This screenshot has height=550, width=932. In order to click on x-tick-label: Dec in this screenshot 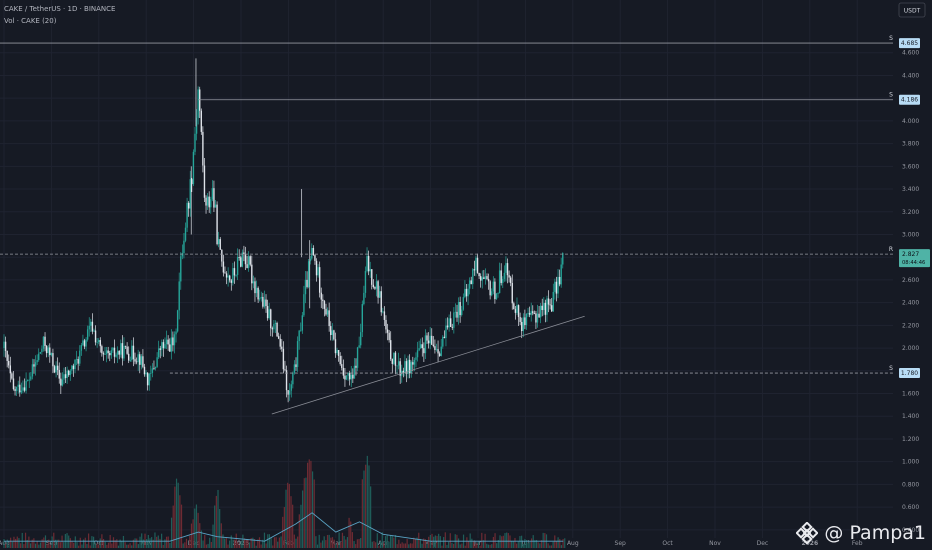, I will do `click(763, 543)`.